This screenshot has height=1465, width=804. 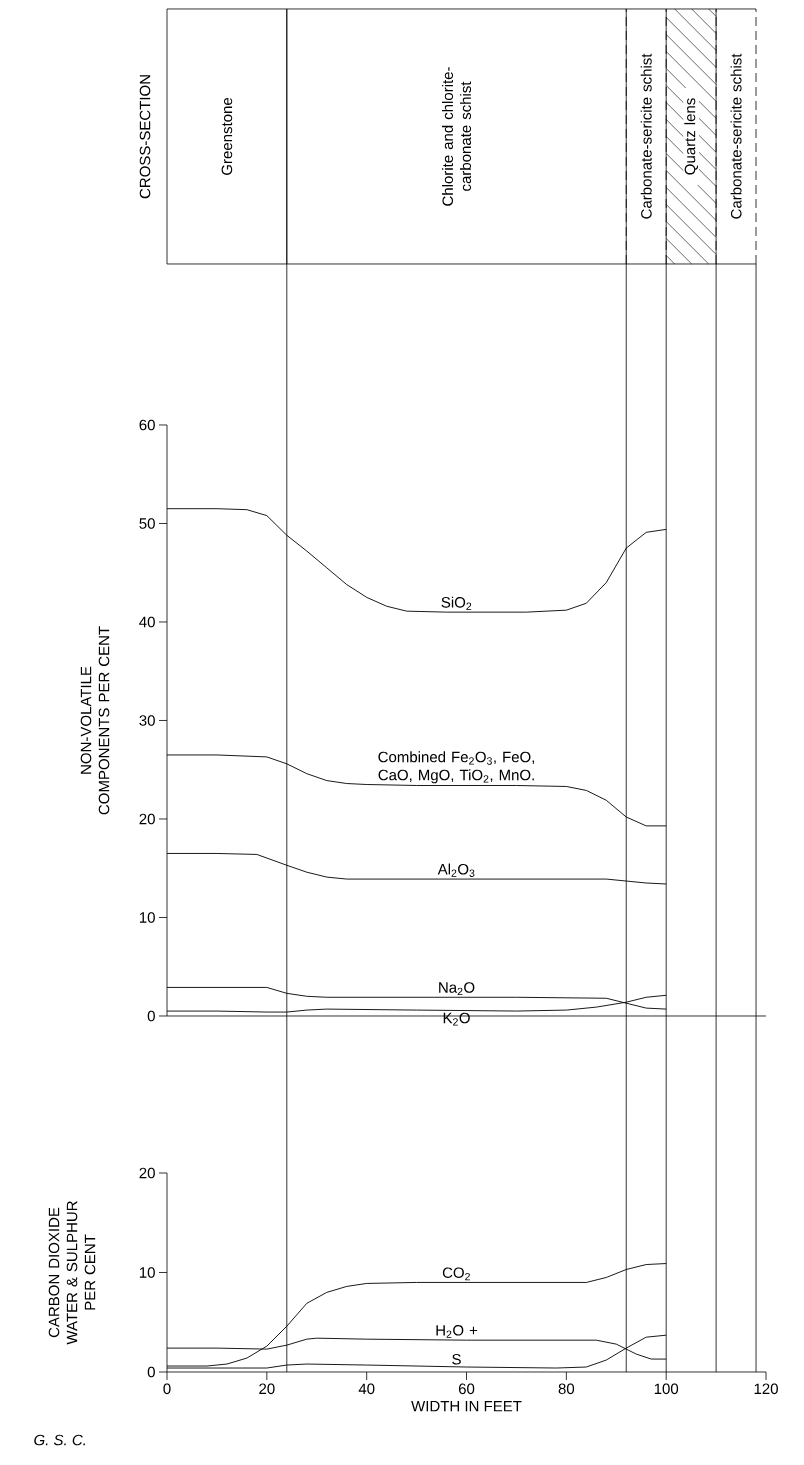 I want to click on y-tick-label: 60, so click(x=147, y=425).